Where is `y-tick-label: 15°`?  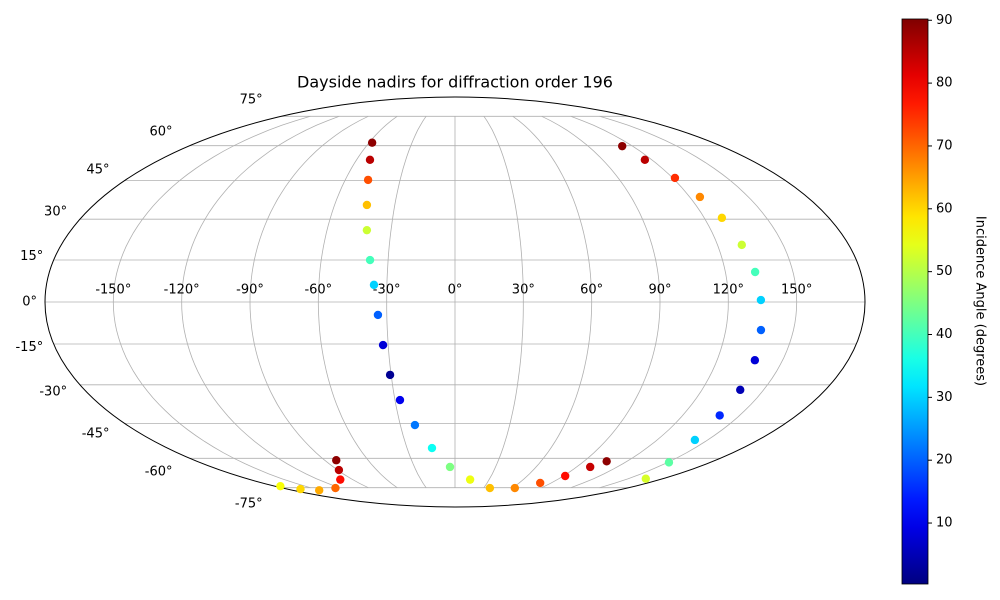 y-tick-label: 15° is located at coordinates (31, 256).